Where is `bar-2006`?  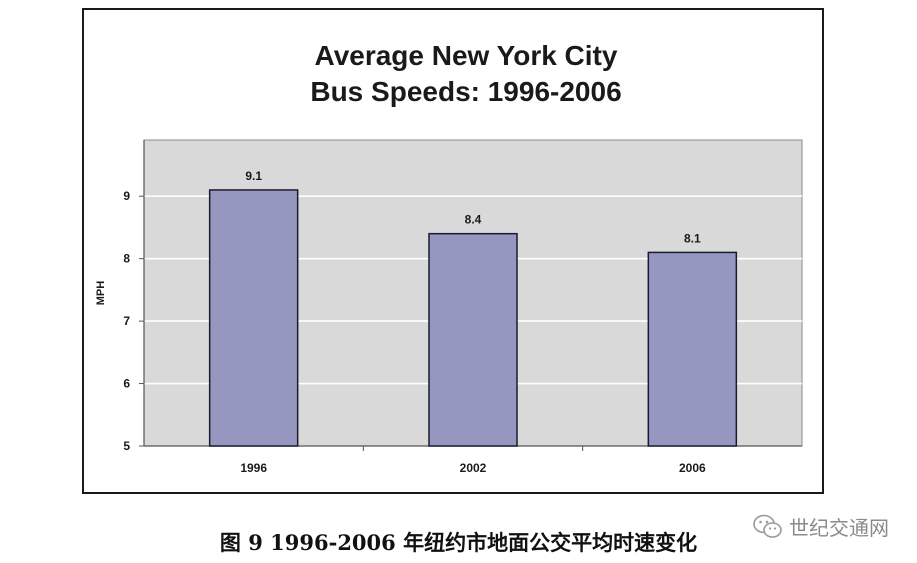
bar-2006 is located at coordinates (692, 349).